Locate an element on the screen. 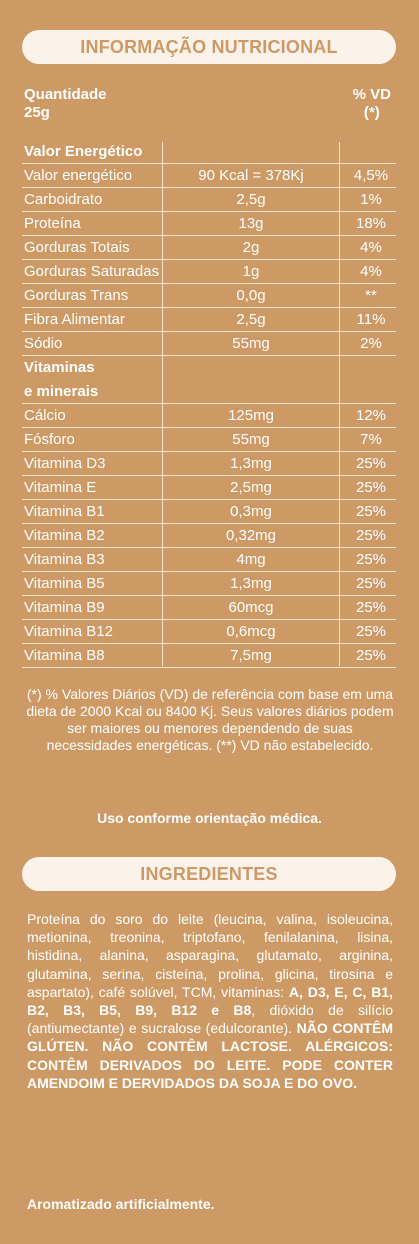  serving-header: Quantidade 25g is located at coordinates (65, 104).